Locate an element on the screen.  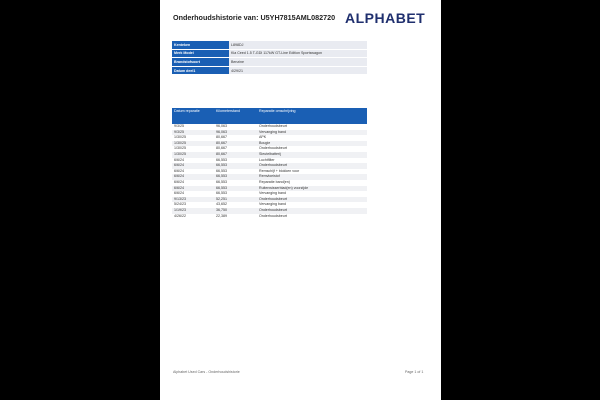
table-row: 9/13/23 52,251 Onderhoudsbeurt is located at coordinates (269, 199).